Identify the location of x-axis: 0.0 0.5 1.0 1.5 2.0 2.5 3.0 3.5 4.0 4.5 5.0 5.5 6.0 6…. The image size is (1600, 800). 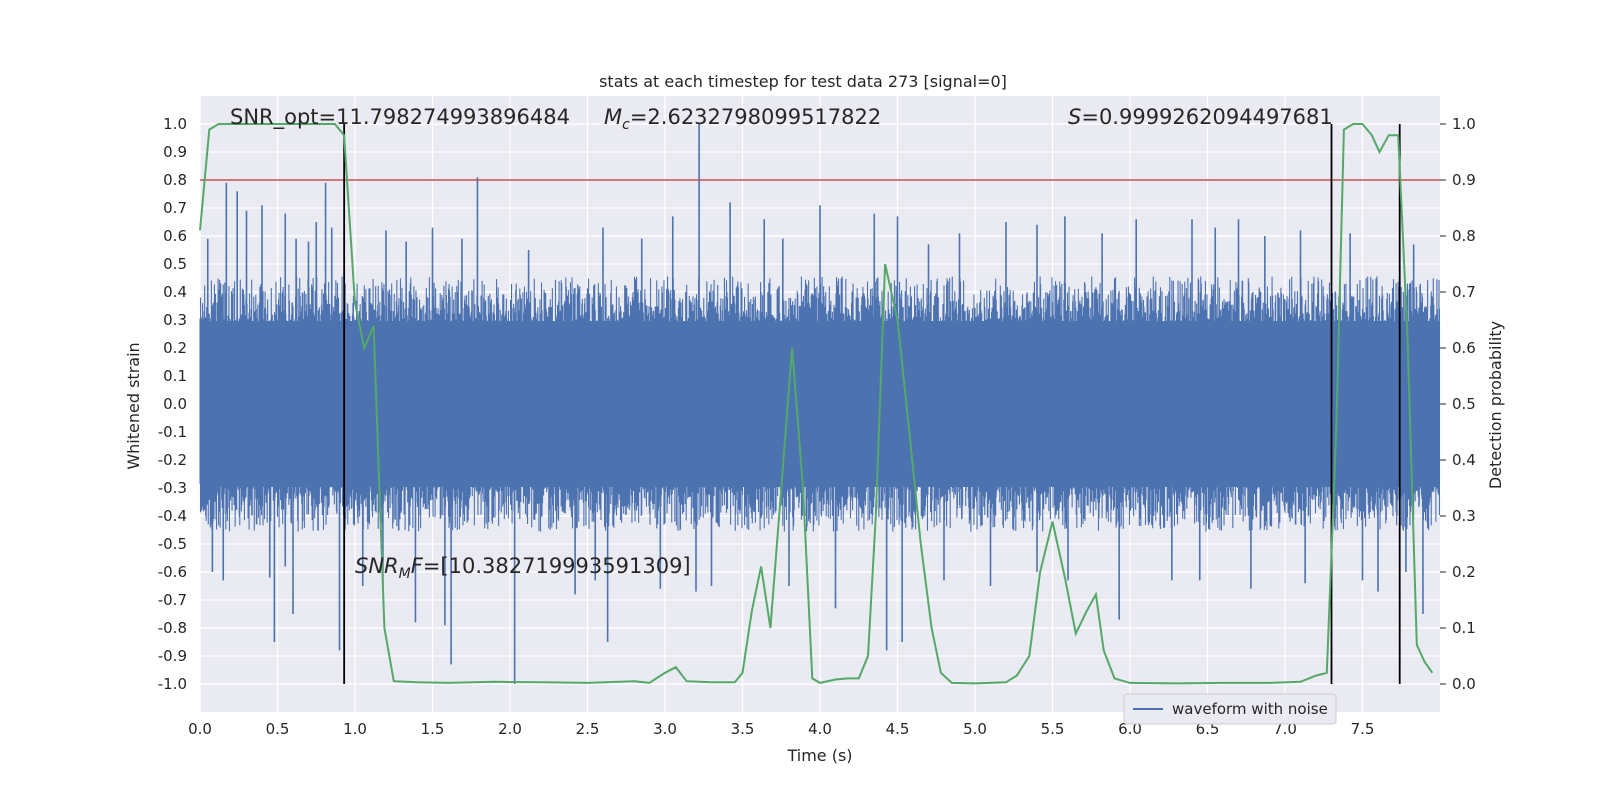
(781, 729).